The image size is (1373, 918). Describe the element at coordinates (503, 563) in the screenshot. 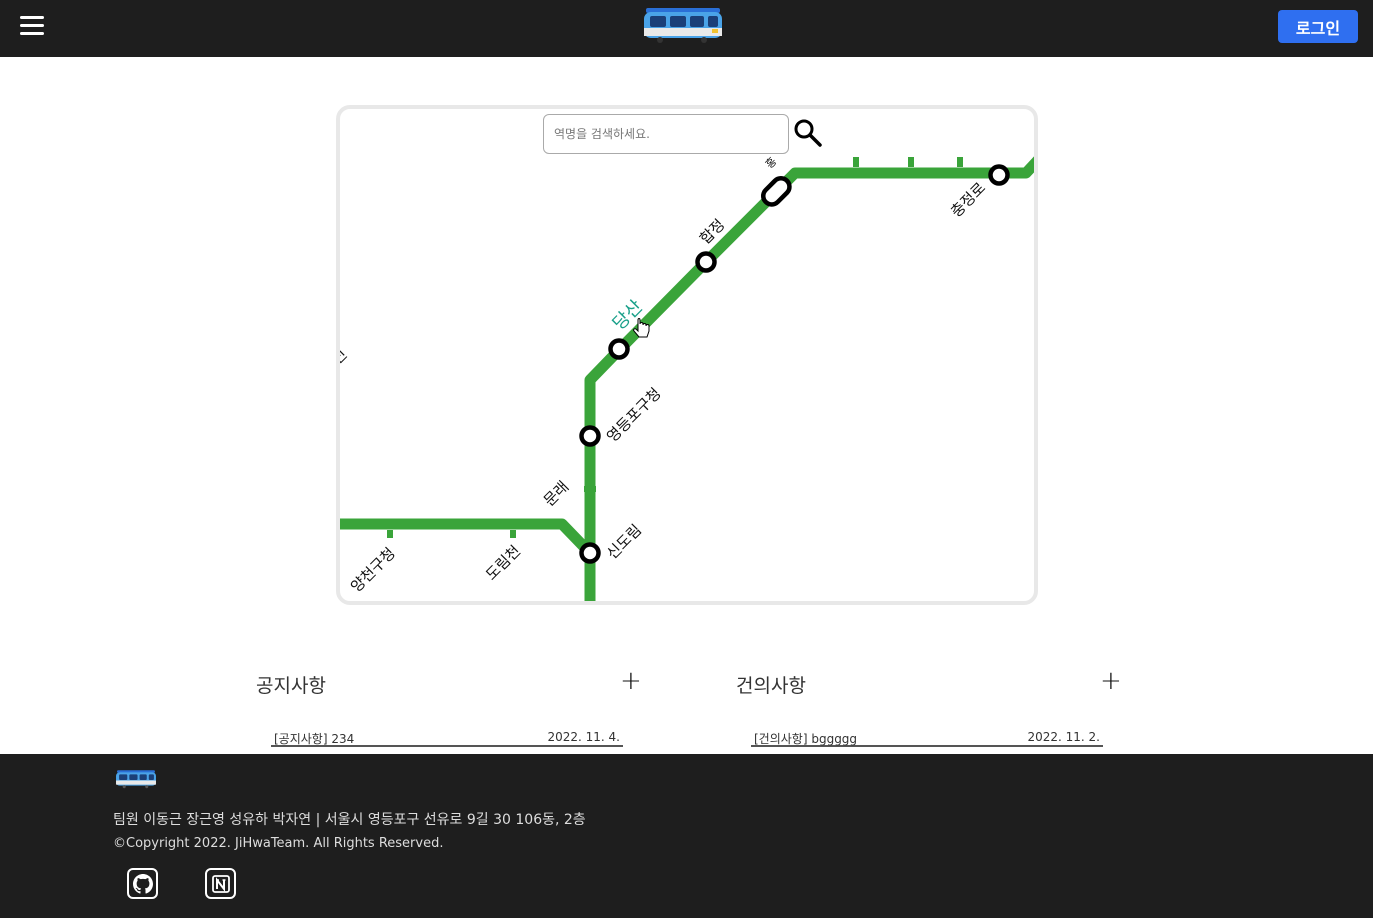

I see `label-dorimcheon: 도림천` at that location.